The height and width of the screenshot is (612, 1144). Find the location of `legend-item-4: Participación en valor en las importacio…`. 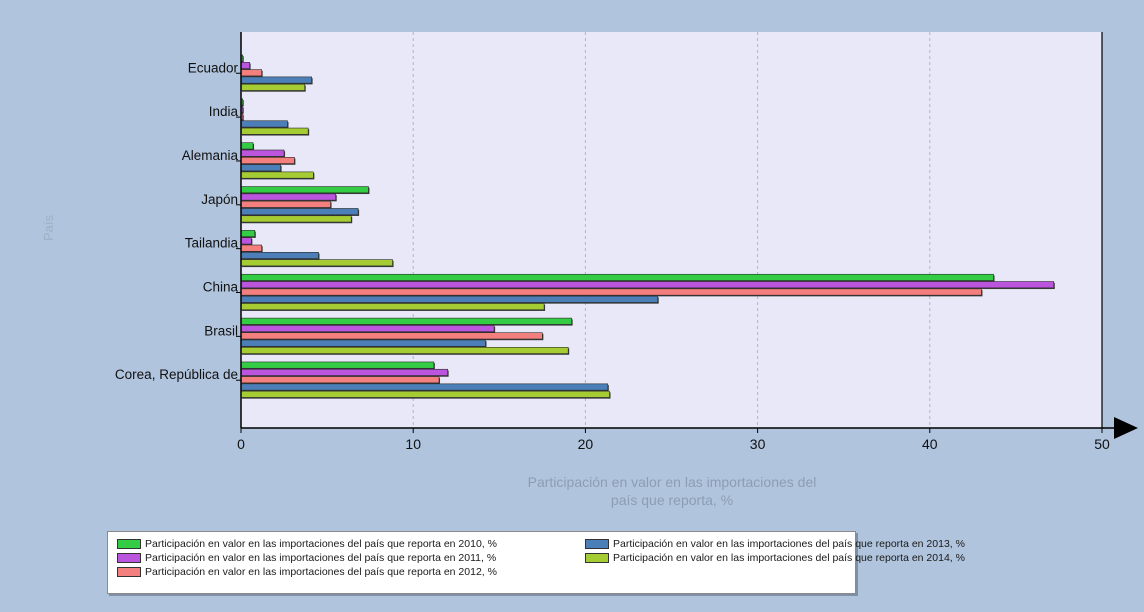

legend-item-4: Participación en valor en las importacio… is located at coordinates (351, 572).